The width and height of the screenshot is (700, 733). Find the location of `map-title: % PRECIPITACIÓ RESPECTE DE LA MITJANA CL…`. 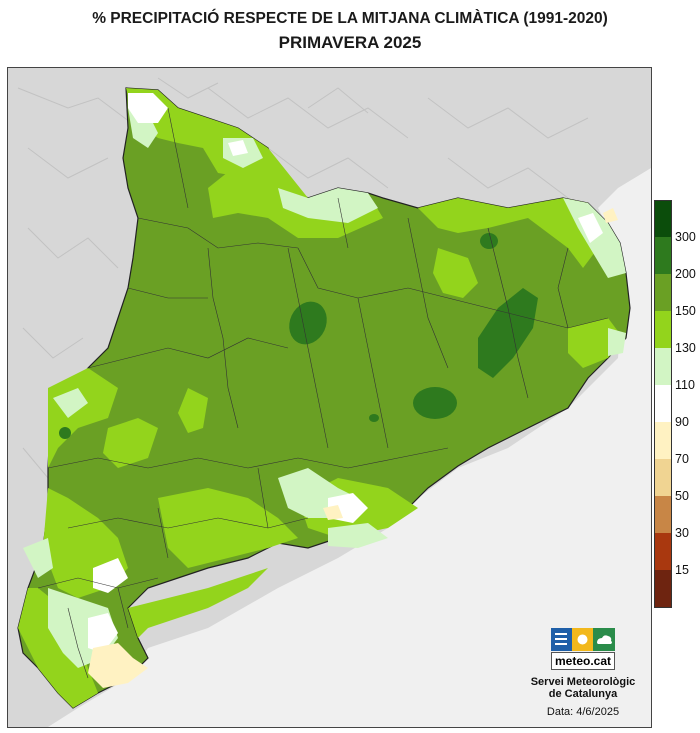

map-title: % PRECIPITACIÓ RESPECTE DE LA MITJANA CL… is located at coordinates (350, 18).